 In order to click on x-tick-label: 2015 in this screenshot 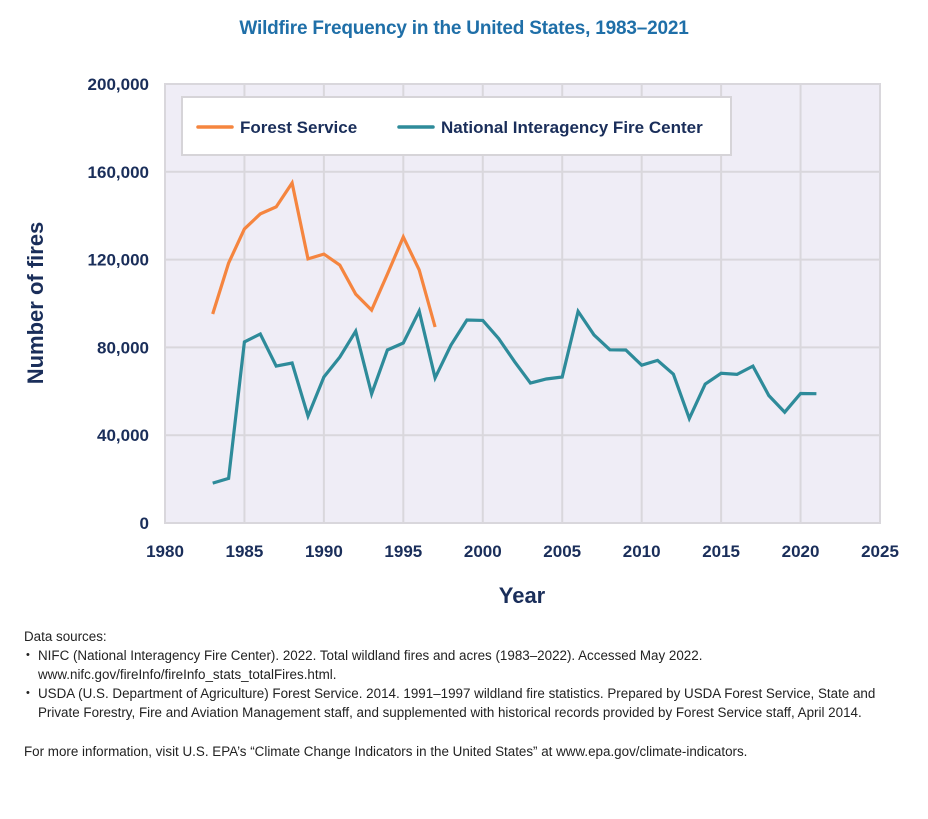, I will do `click(721, 551)`.